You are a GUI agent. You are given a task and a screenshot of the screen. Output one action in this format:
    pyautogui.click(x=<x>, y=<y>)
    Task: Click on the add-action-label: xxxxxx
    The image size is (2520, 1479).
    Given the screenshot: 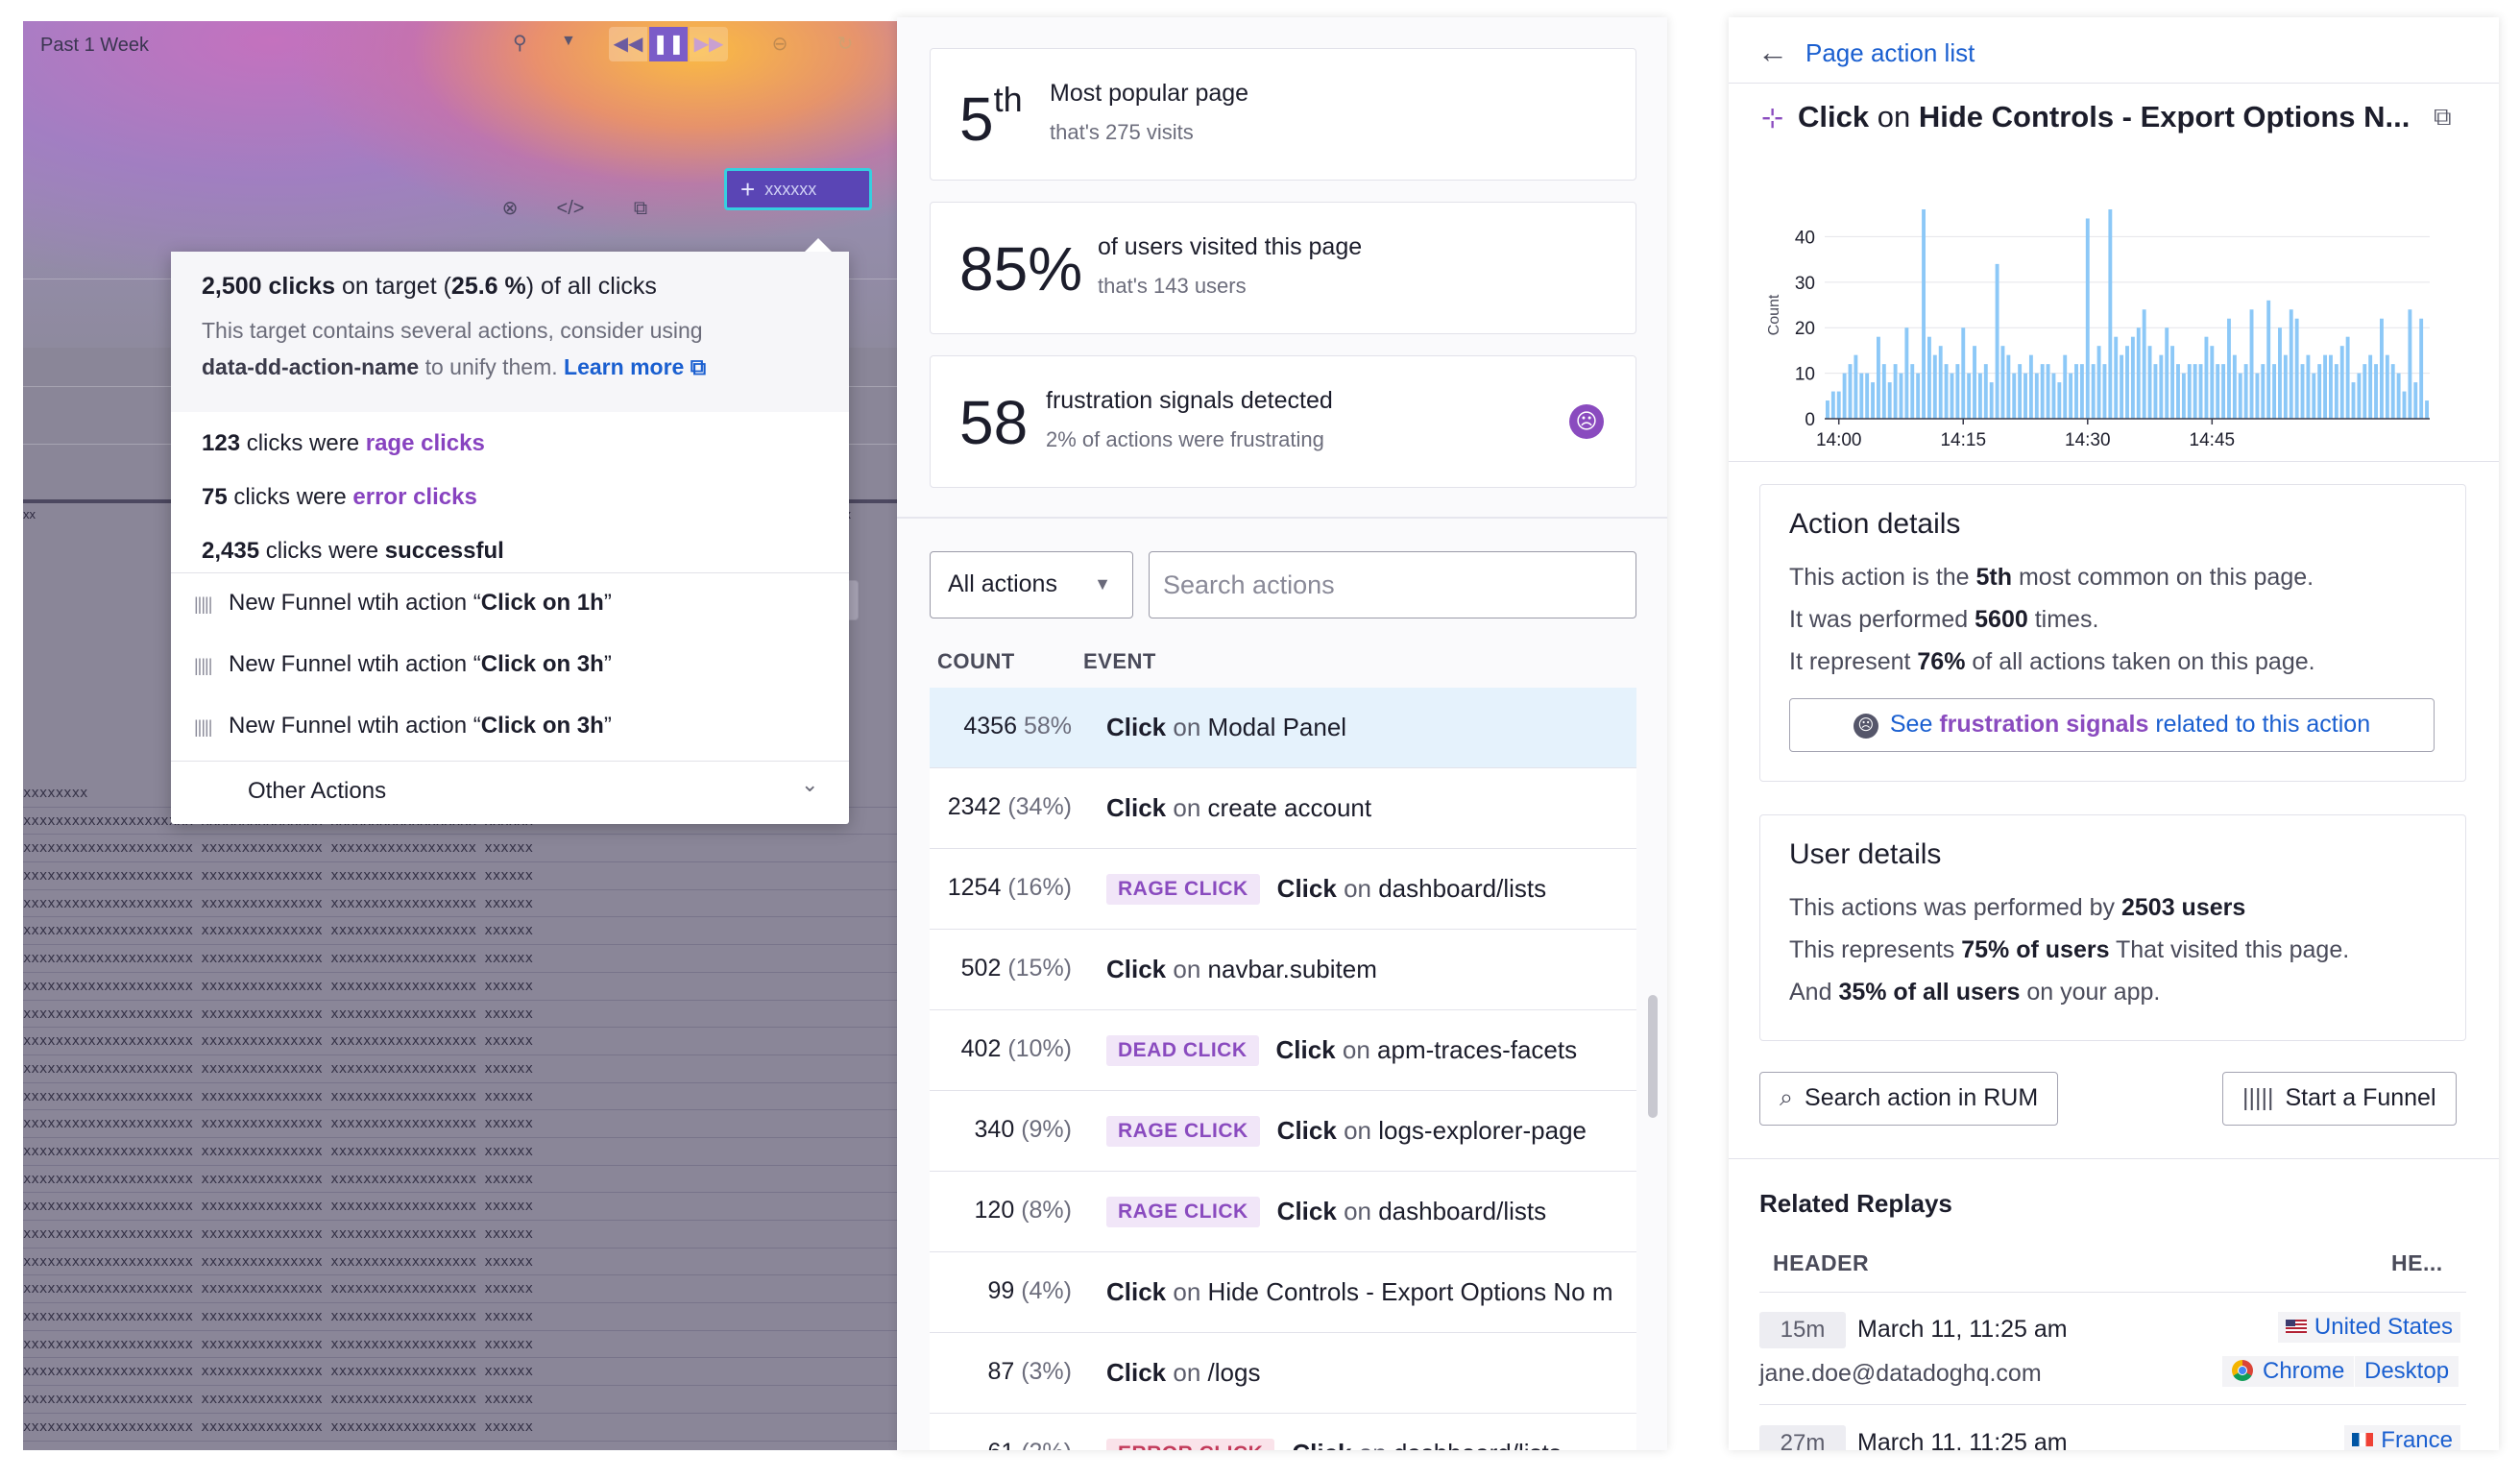 What is the action you would take?
    pyautogui.click(x=790, y=189)
    